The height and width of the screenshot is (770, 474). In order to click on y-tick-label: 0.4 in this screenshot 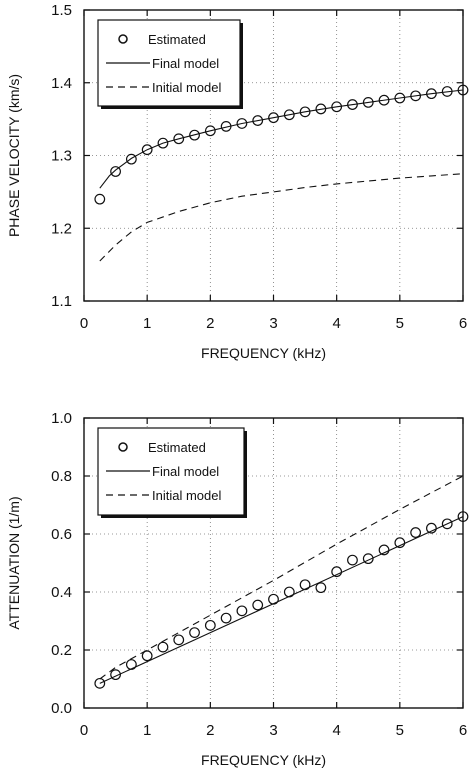, I will do `click(61, 592)`.